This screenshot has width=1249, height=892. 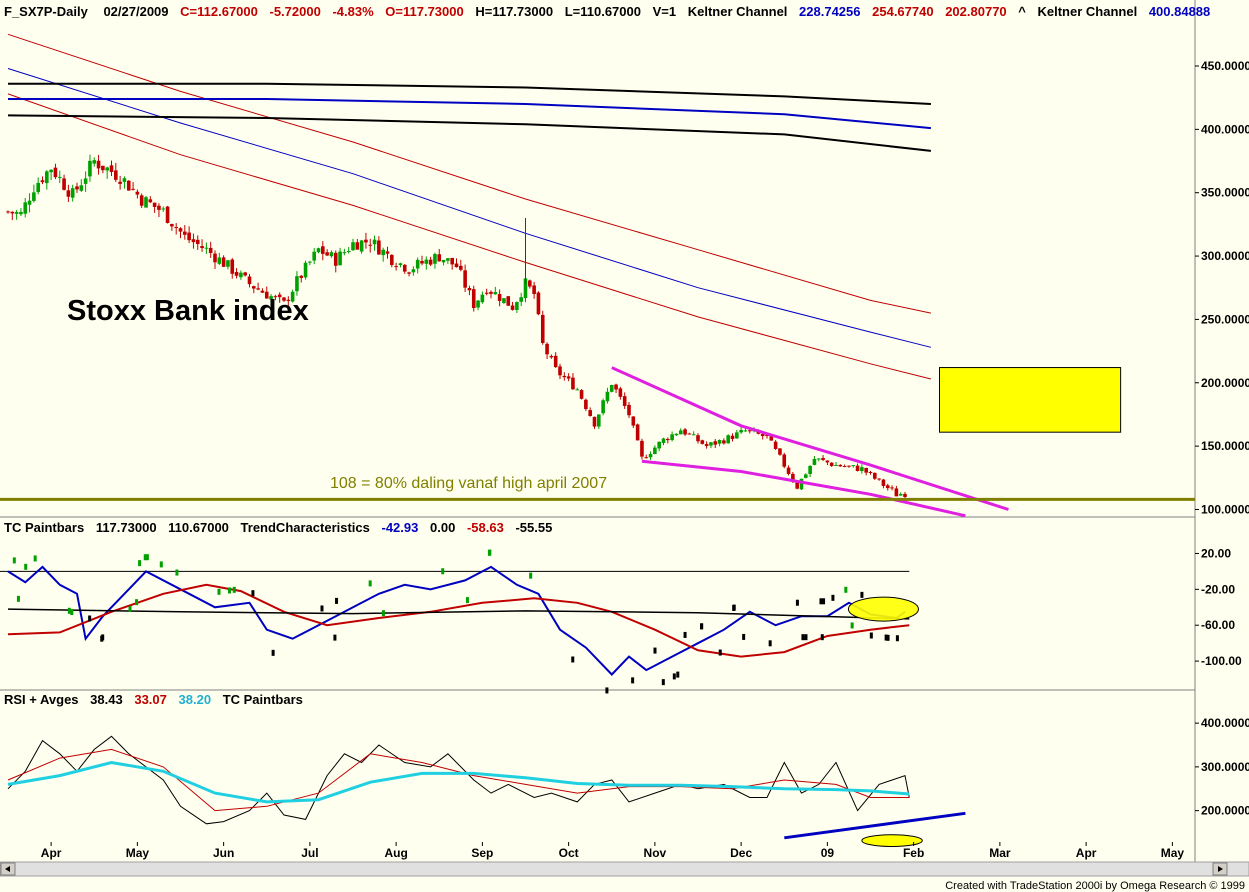 What do you see at coordinates (1225, 193) in the screenshot?
I see `price-ytick-label: 350.0000` at bounding box center [1225, 193].